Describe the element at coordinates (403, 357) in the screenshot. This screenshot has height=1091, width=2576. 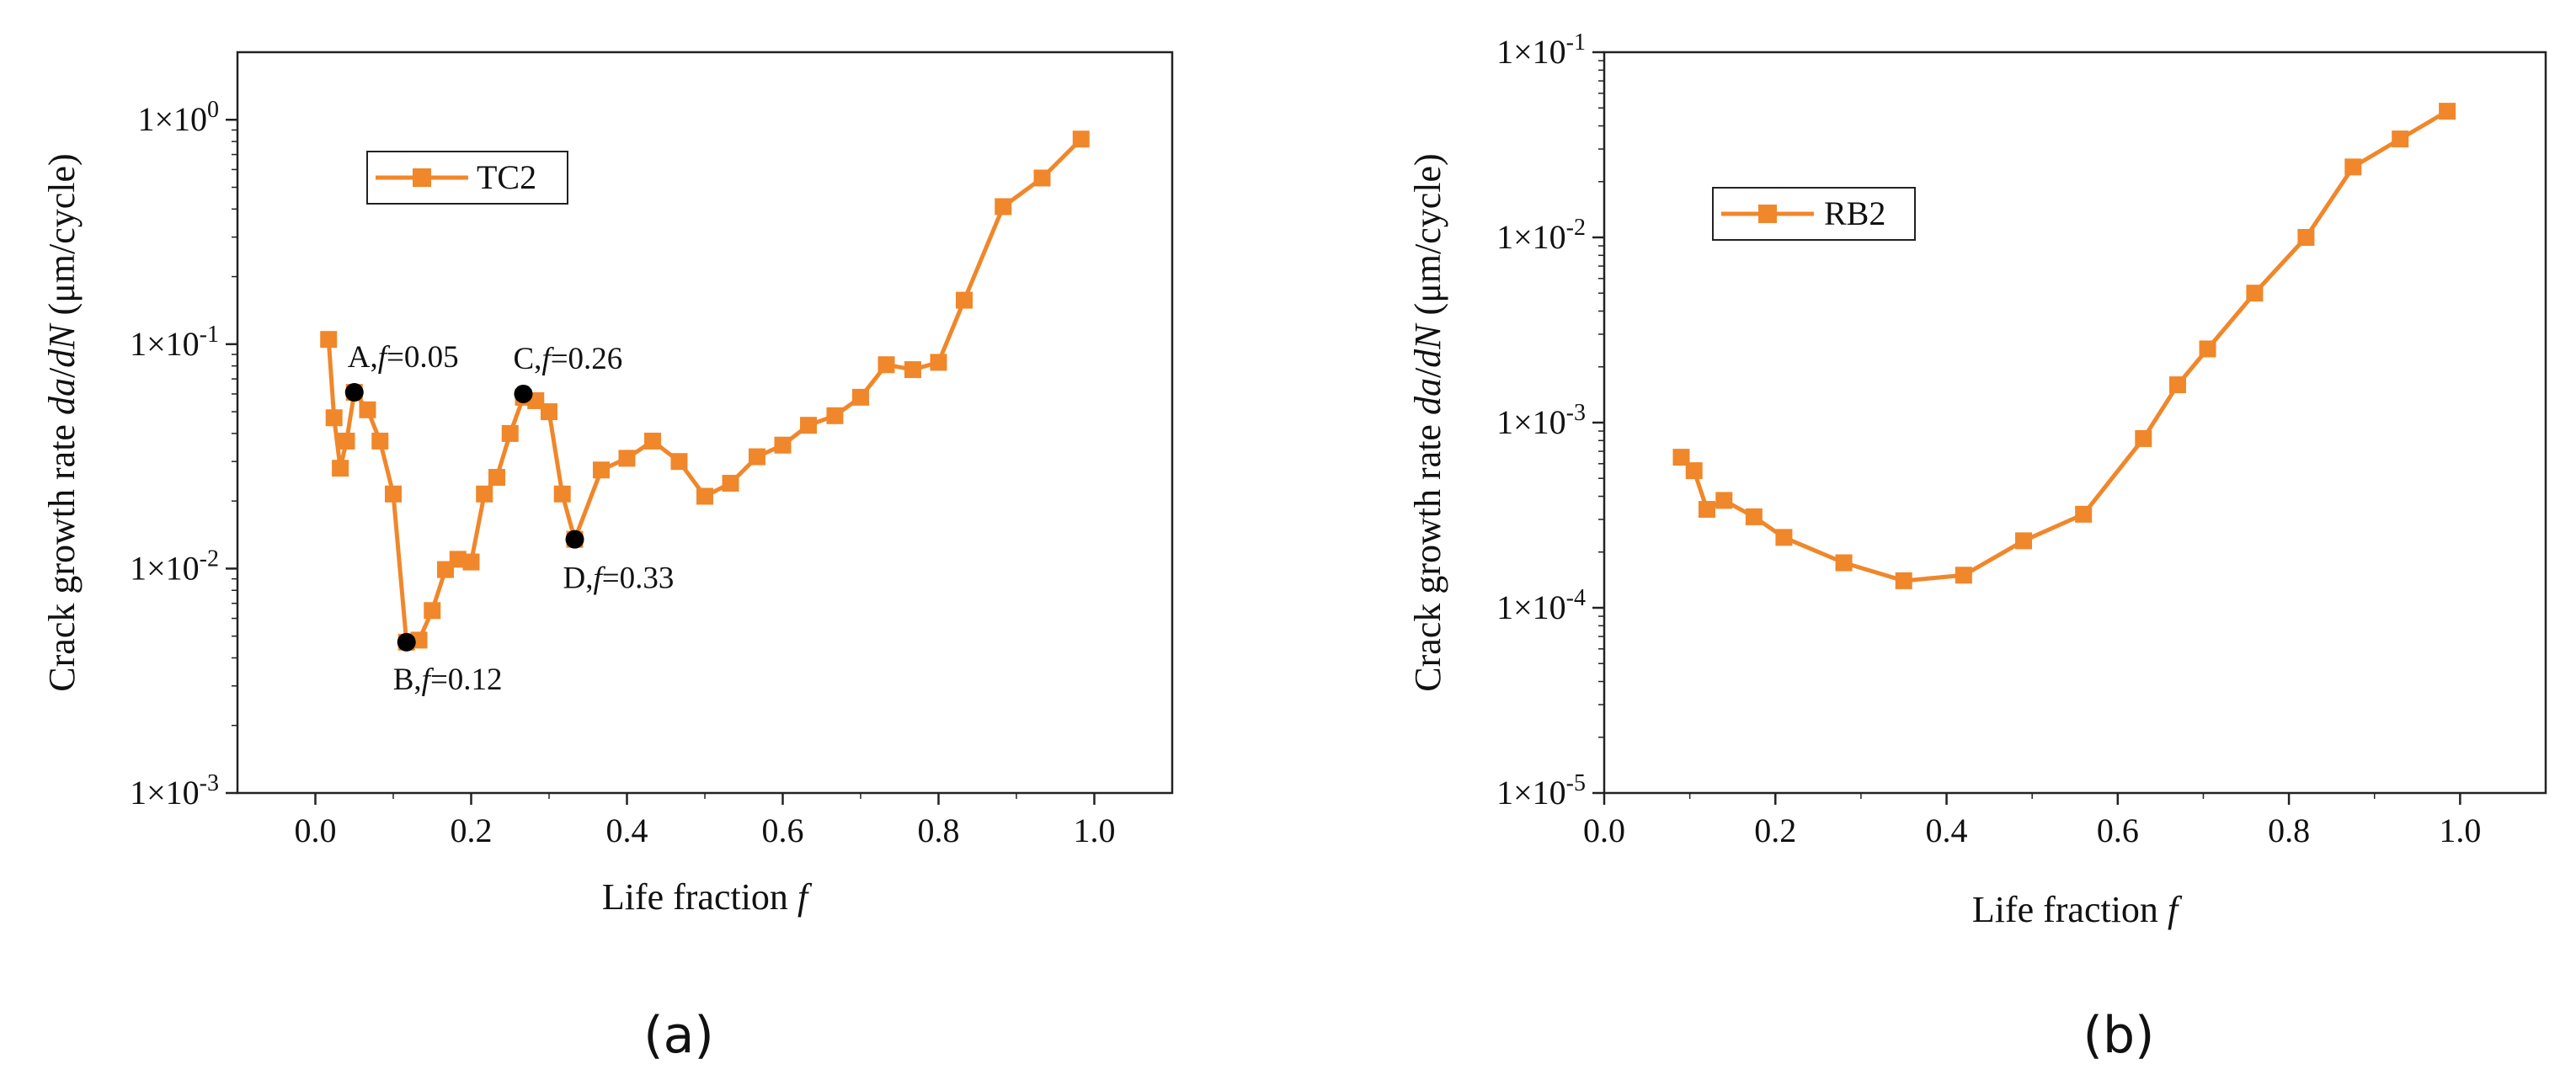
I see `annotation-label-a: A,f=0.05` at that location.